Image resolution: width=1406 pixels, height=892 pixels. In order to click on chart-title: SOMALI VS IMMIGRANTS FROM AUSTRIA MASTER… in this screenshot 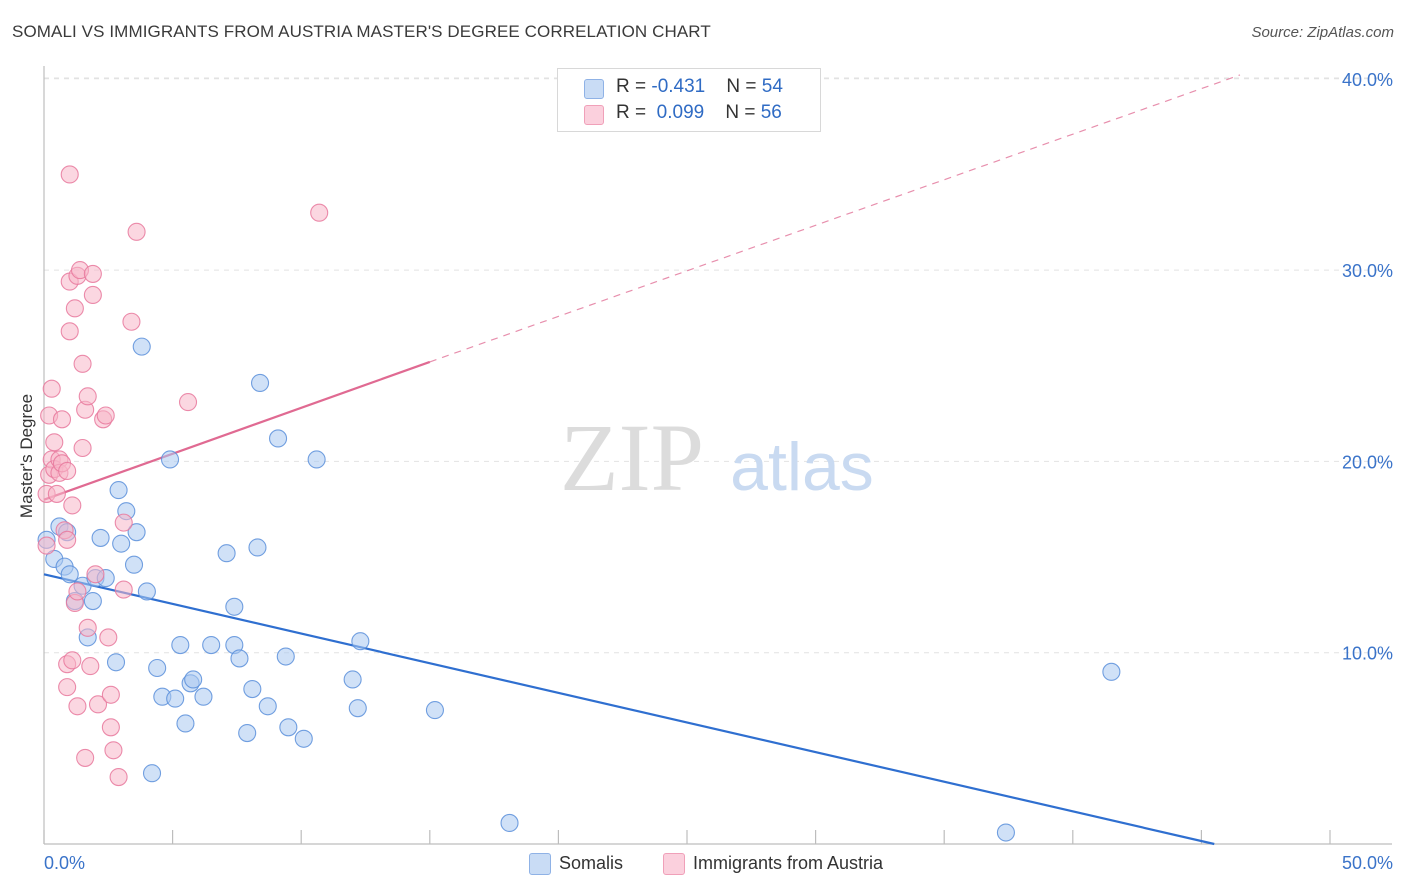, I will do `click(361, 31)`.